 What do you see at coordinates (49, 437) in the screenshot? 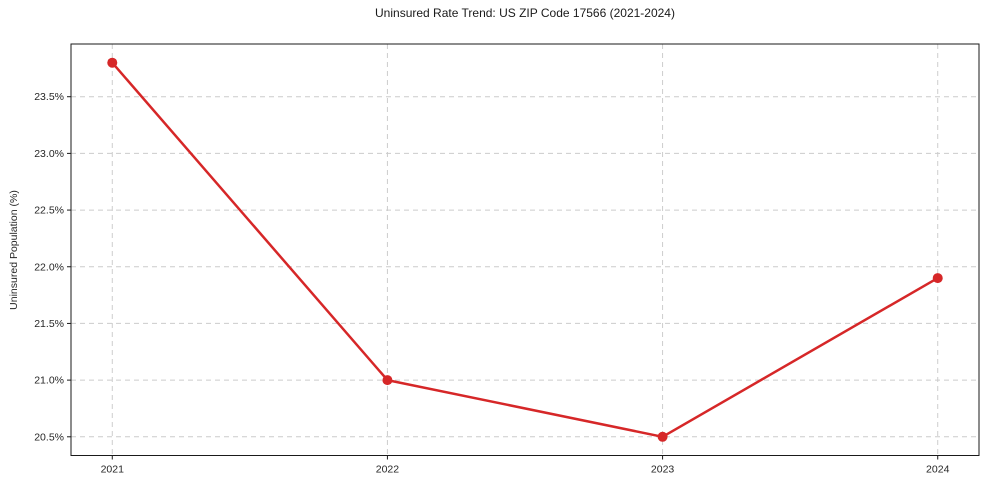
I see `y-tick-label: 20.5%` at bounding box center [49, 437].